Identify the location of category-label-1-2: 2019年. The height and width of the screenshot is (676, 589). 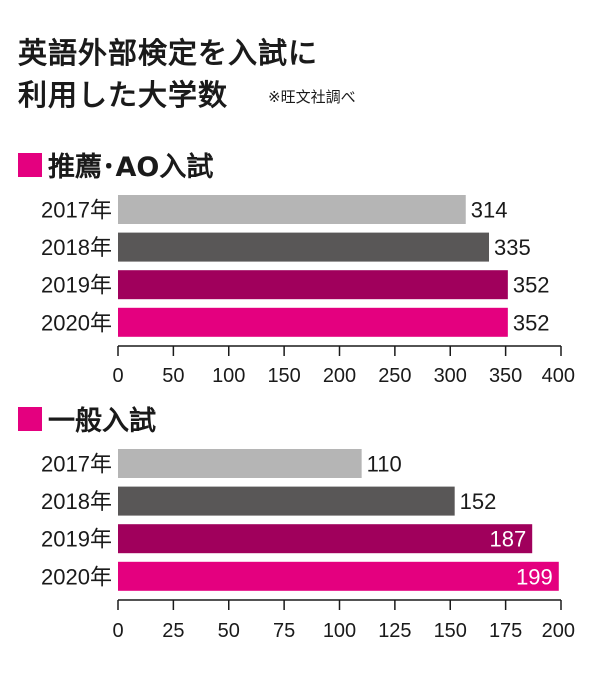
(76, 539).